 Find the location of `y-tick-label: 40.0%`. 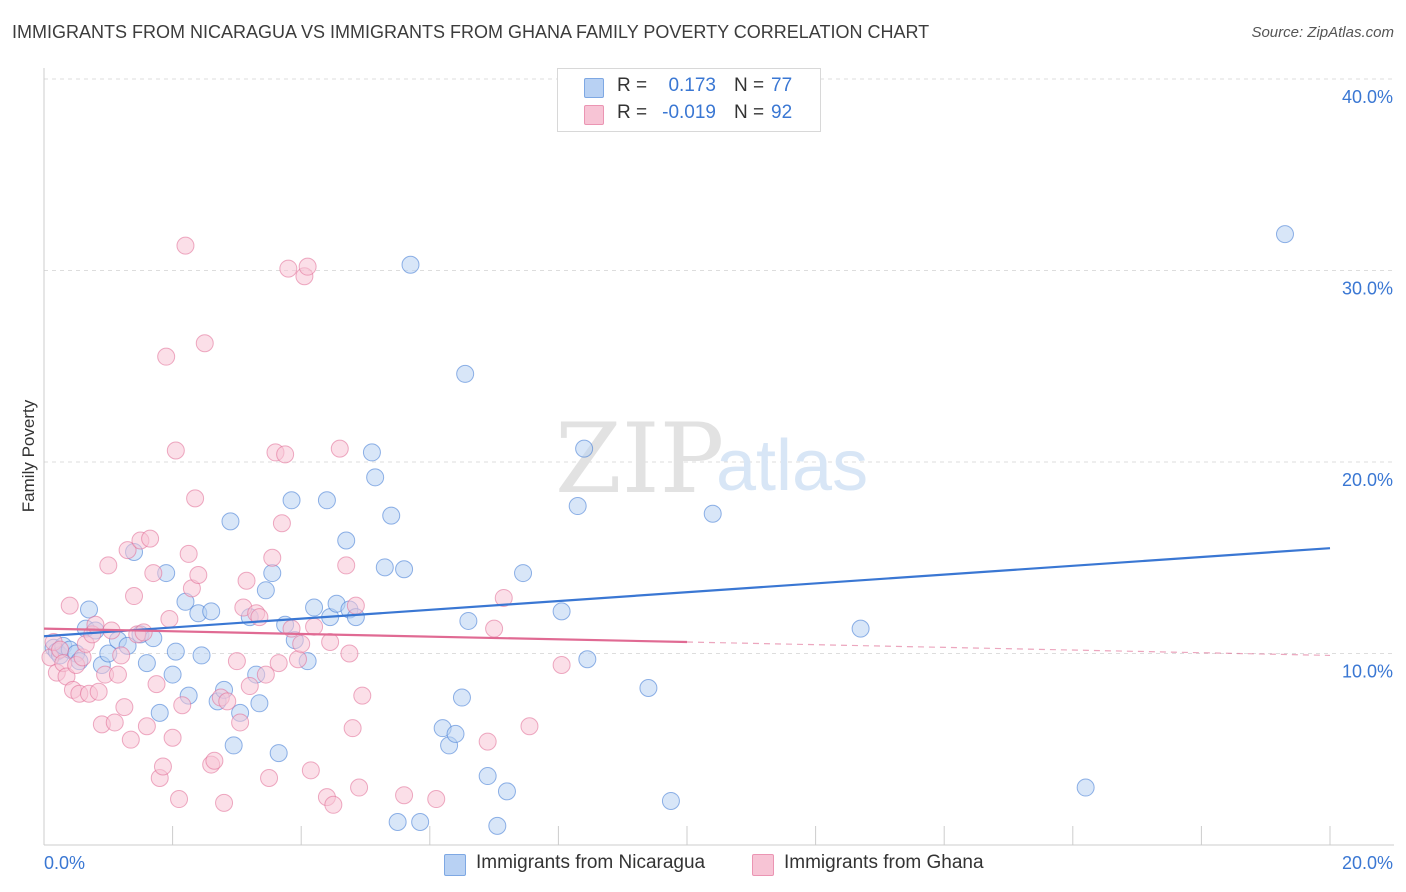

y-tick-label: 40.0% is located at coordinates (1367, 97).